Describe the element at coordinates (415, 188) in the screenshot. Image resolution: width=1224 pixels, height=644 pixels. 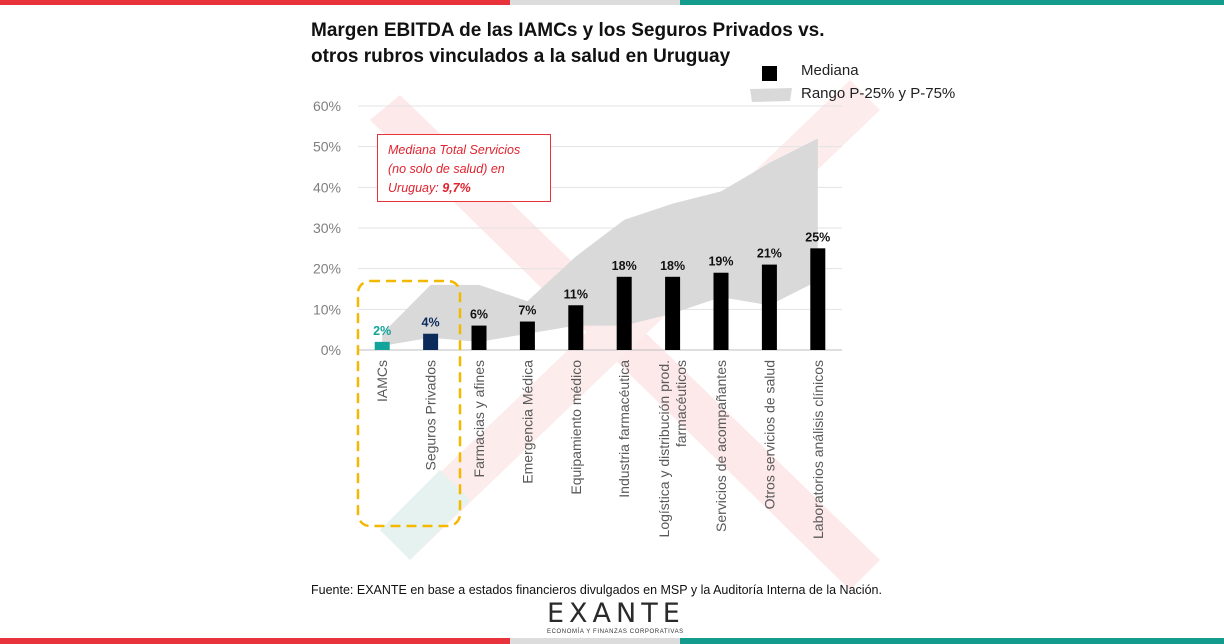
I see `annotation-line3-prefix: Uruguay:` at that location.